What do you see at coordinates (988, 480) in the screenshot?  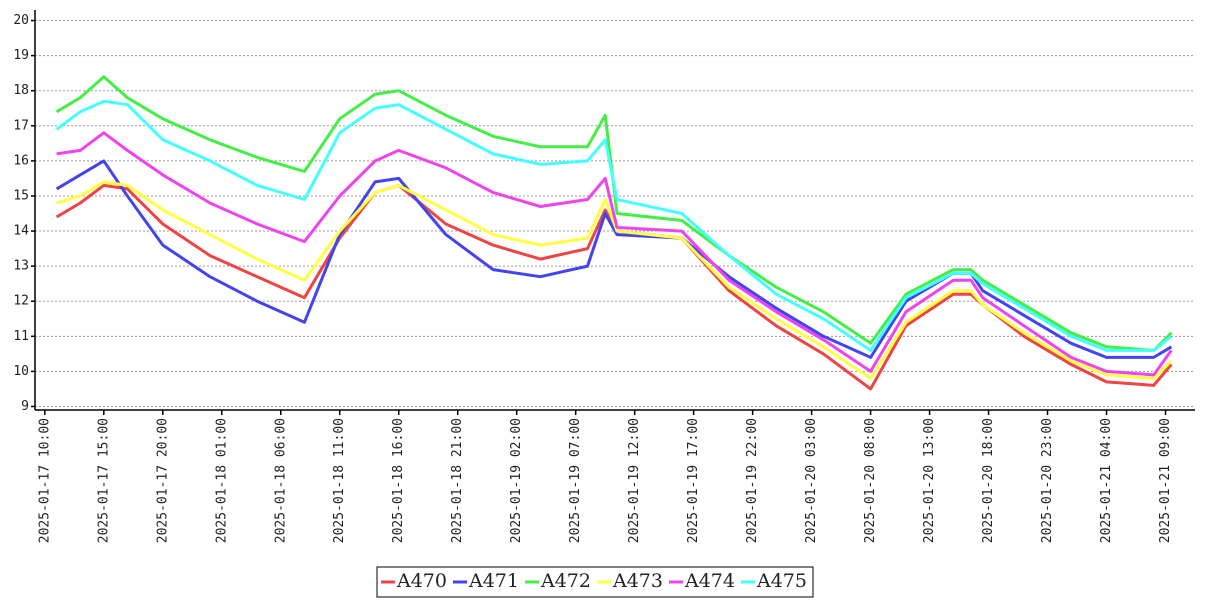 I see `x-tick-label: 2025-01-20 18:00` at bounding box center [988, 480].